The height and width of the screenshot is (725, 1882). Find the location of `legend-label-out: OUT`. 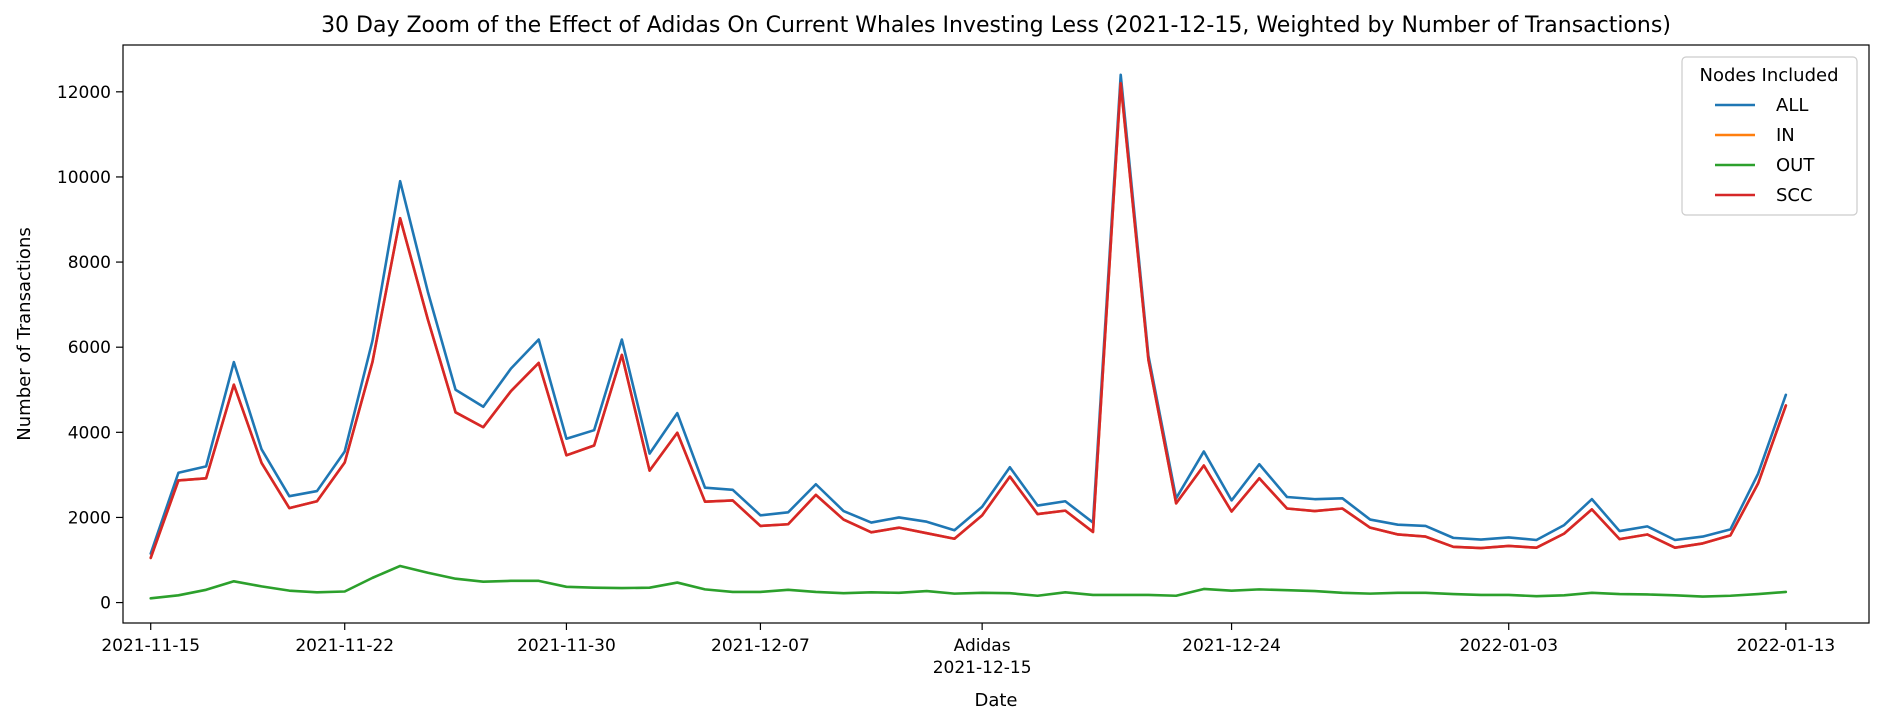

legend-label-out: OUT is located at coordinates (1795, 165).